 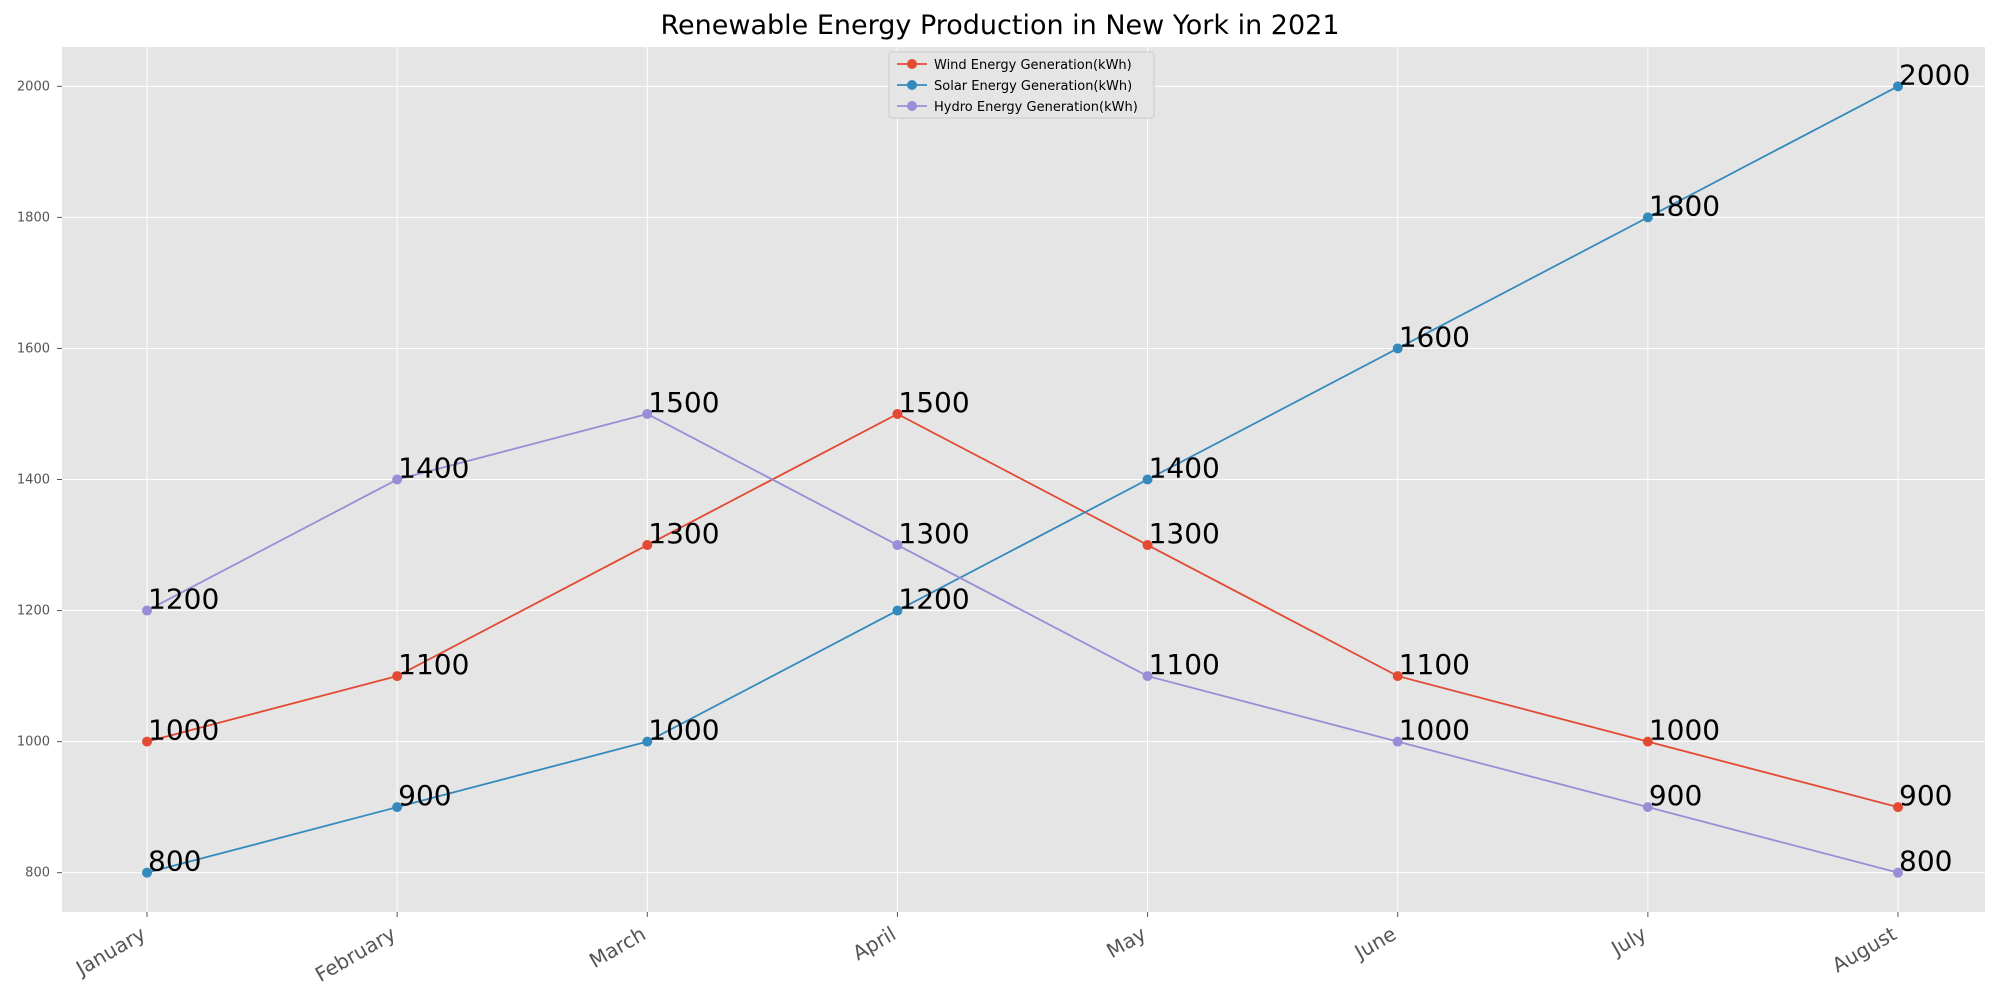 What do you see at coordinates (1033, 86) in the screenshot?
I see `legend-item-label: Solar Energy Generation(kWh)` at bounding box center [1033, 86].